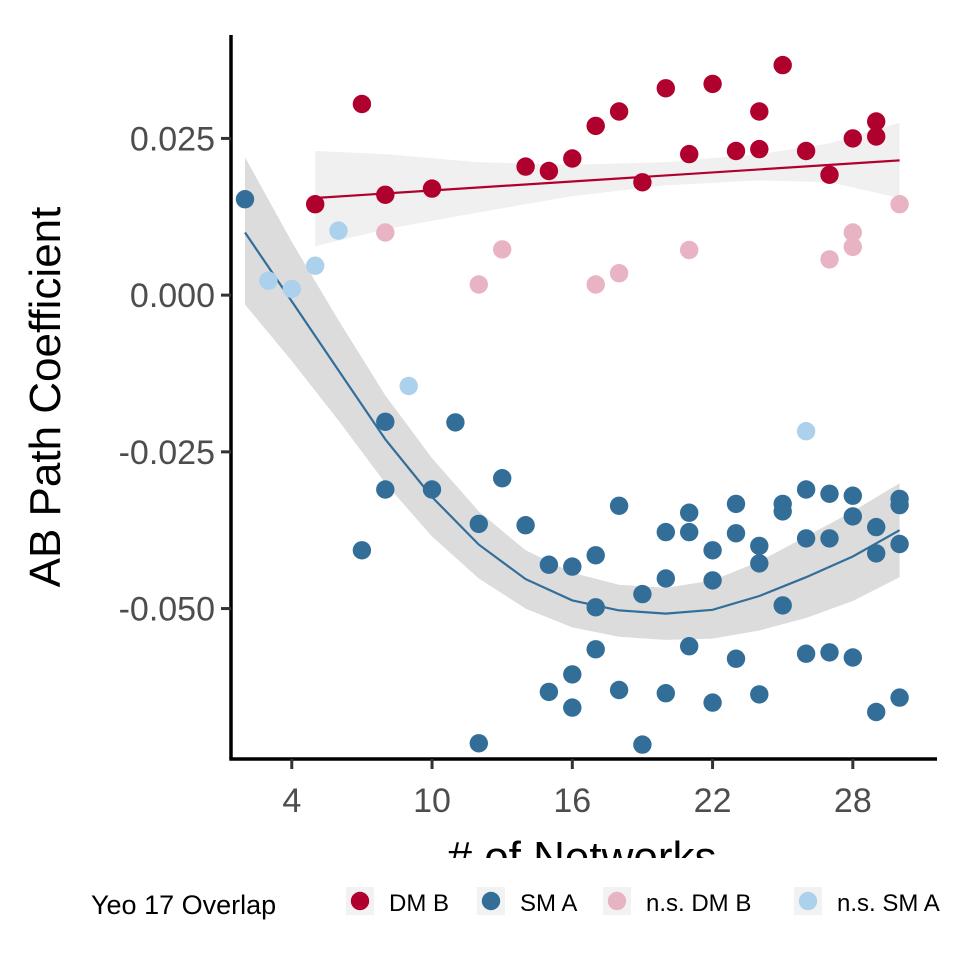  I want to click on y-tick-label: -0.025, so click(167, 453).